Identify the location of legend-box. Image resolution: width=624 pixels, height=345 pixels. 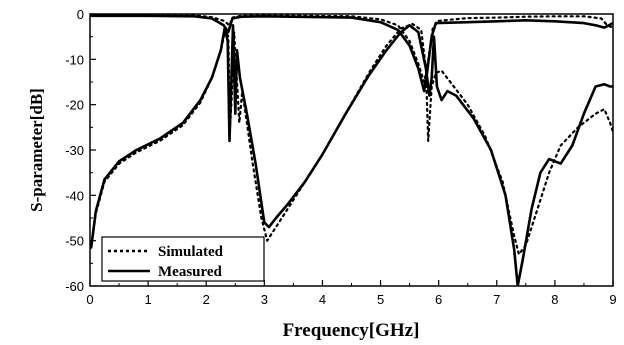
(183, 259).